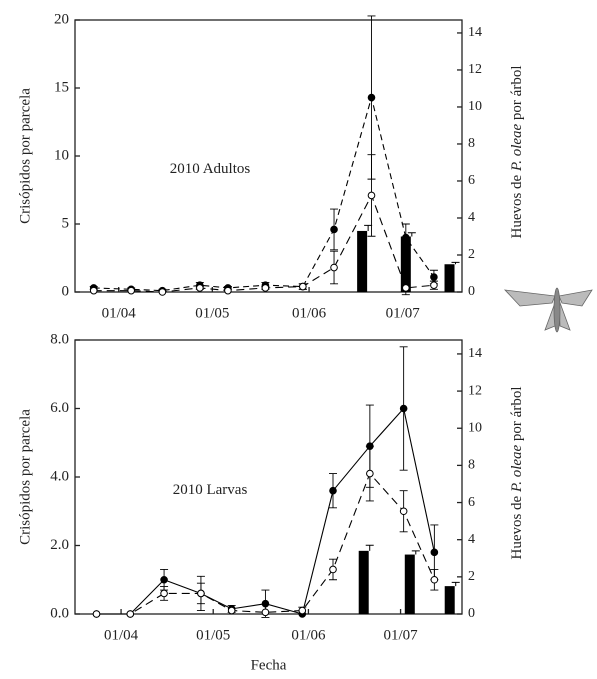 This screenshot has height=679, width=597. I want to click on y-tick-label: 10, so click(61, 155).